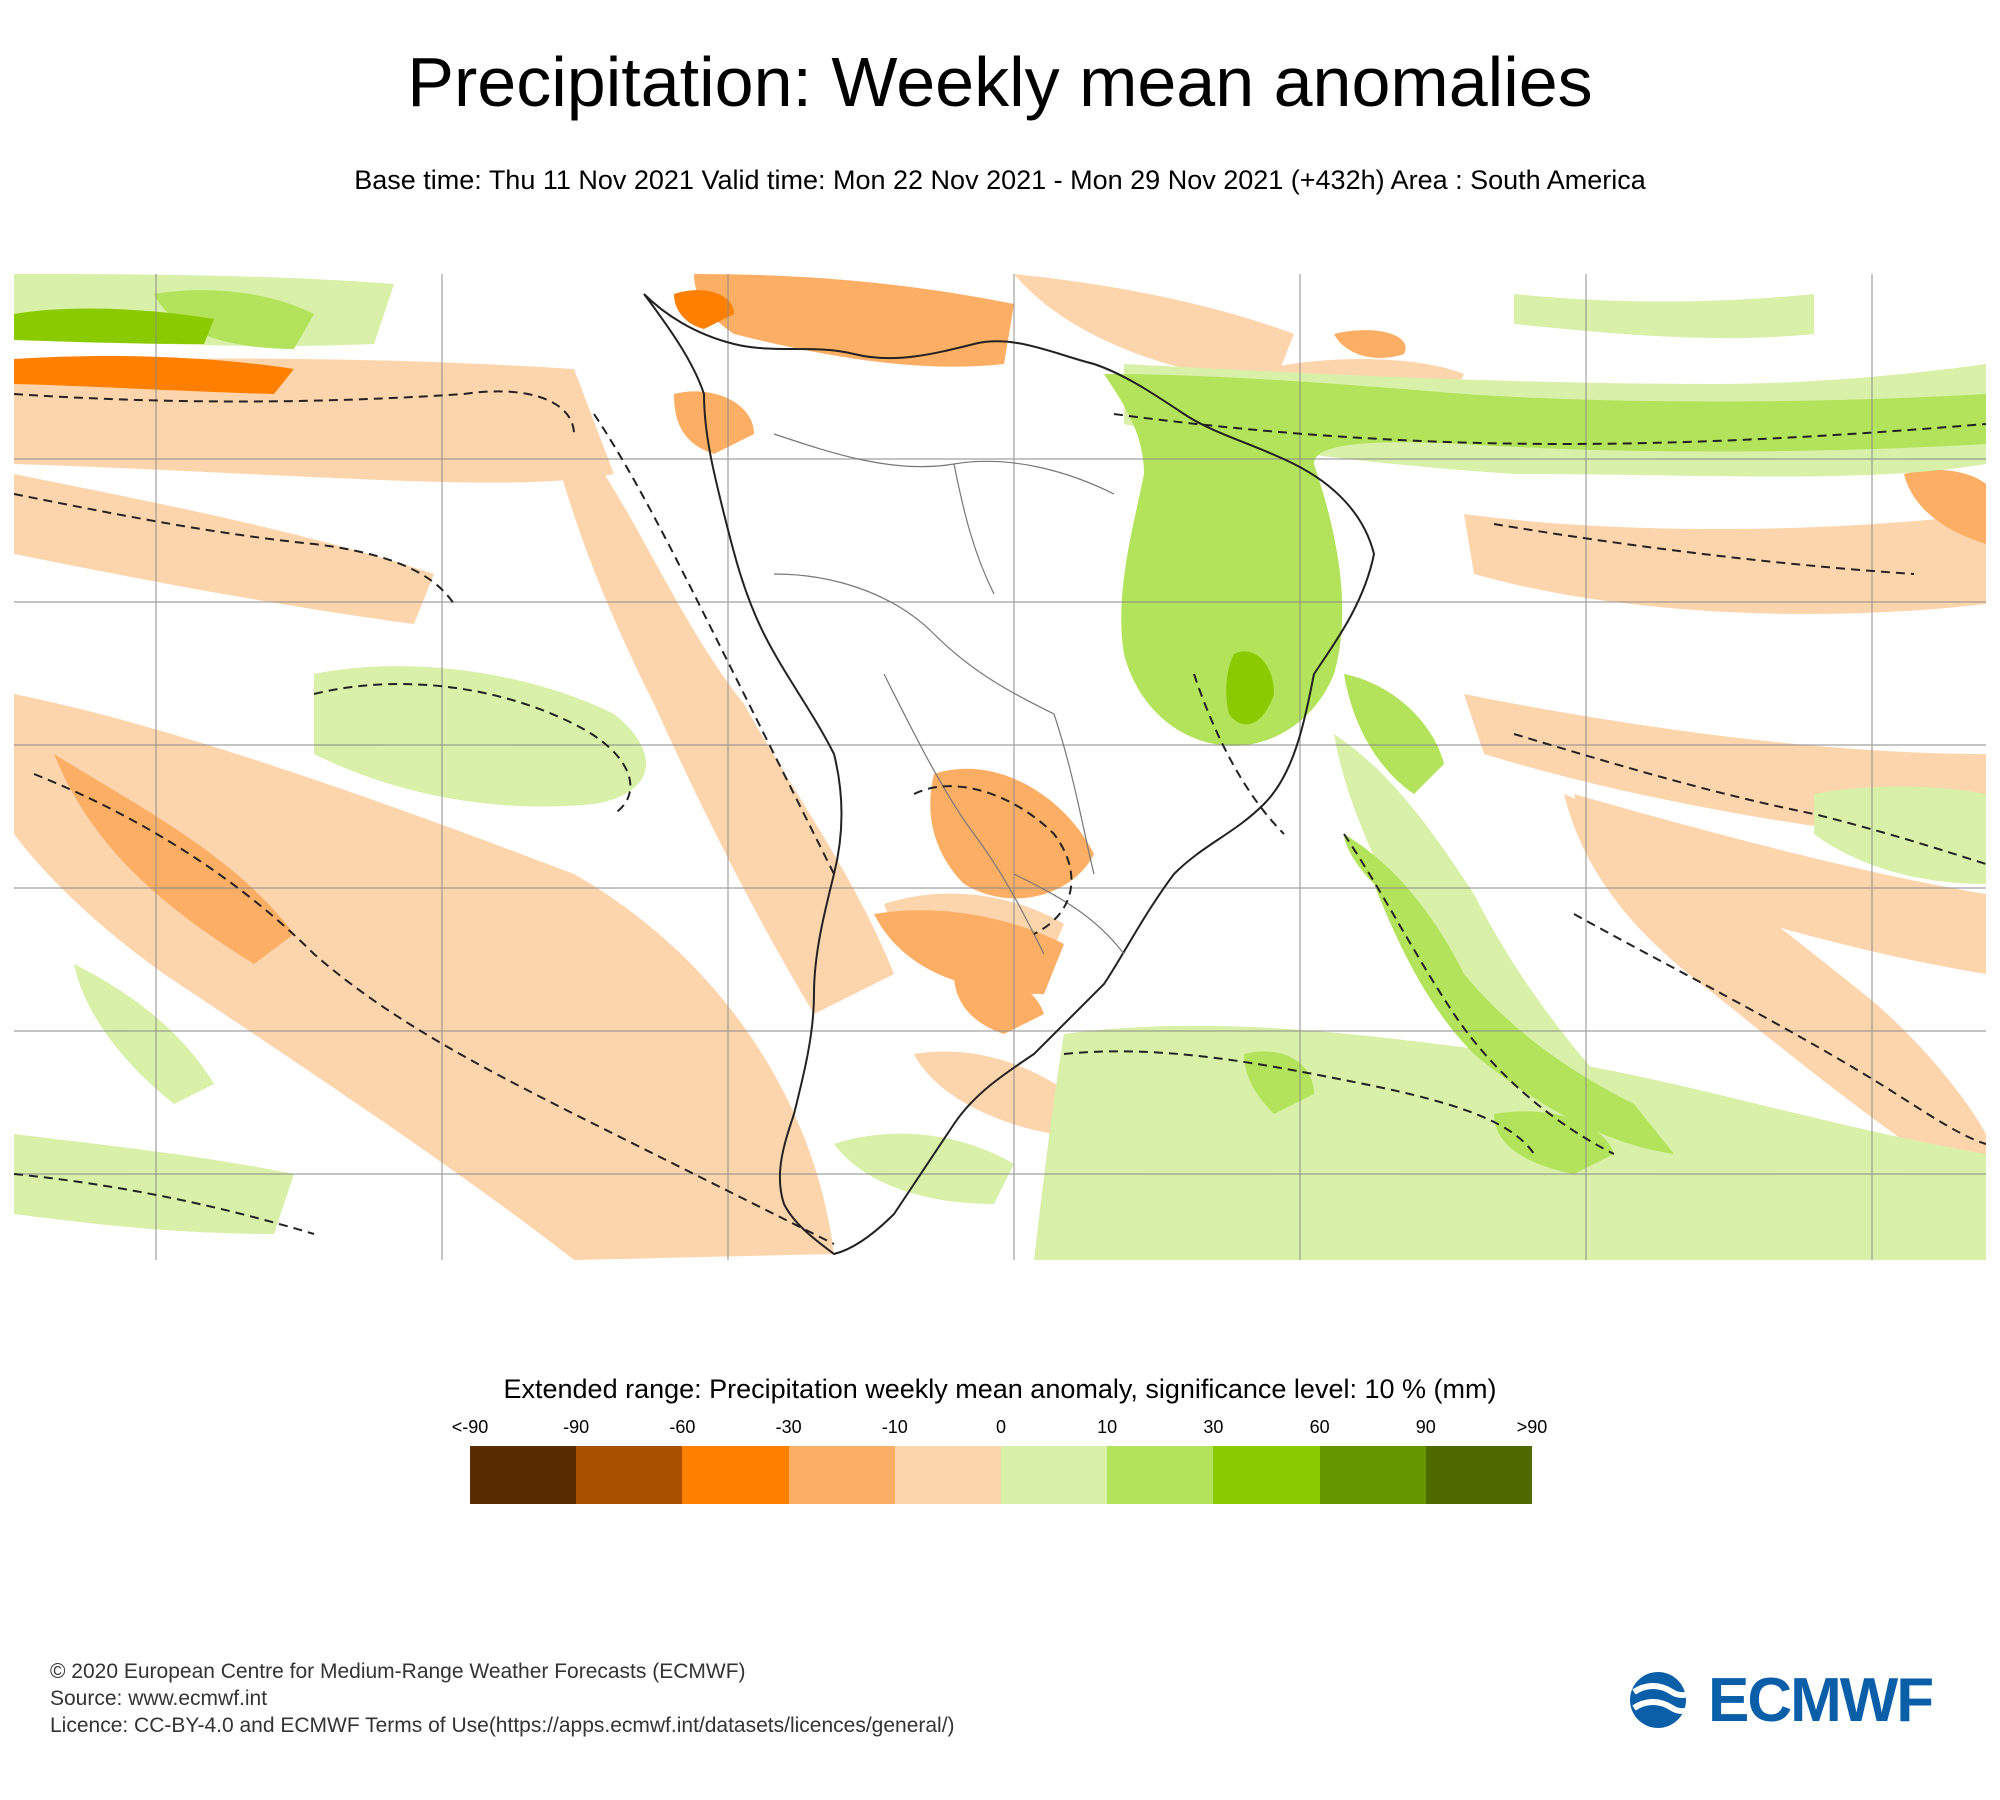 The image size is (2000, 1800). I want to click on ecmwf-logo-text: ECMWF, so click(1821, 1700).